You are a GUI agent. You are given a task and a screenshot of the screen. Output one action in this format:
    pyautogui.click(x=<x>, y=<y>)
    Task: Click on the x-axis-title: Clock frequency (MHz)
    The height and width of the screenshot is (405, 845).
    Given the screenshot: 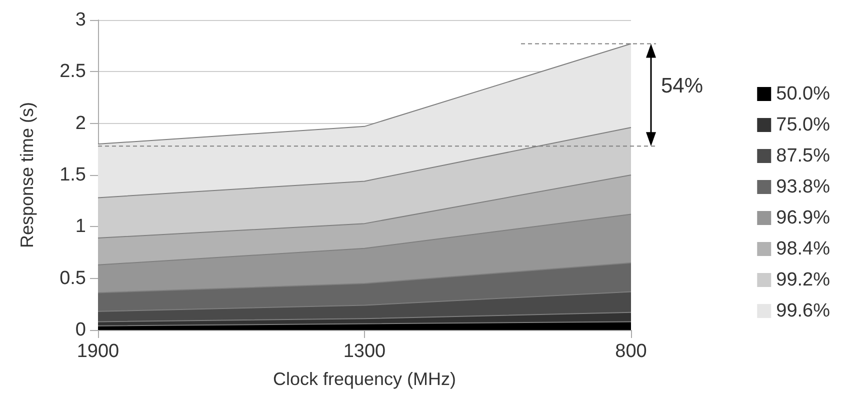 What is the action you would take?
    pyautogui.click(x=364, y=379)
    